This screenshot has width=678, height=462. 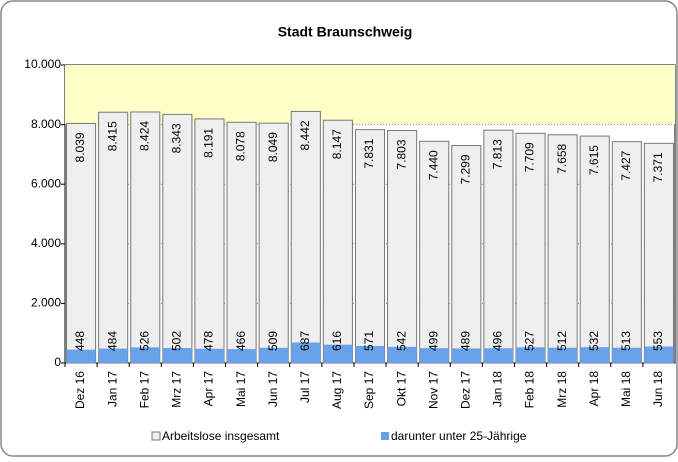 I want to click on y-tick-label: 0, so click(x=57, y=362).